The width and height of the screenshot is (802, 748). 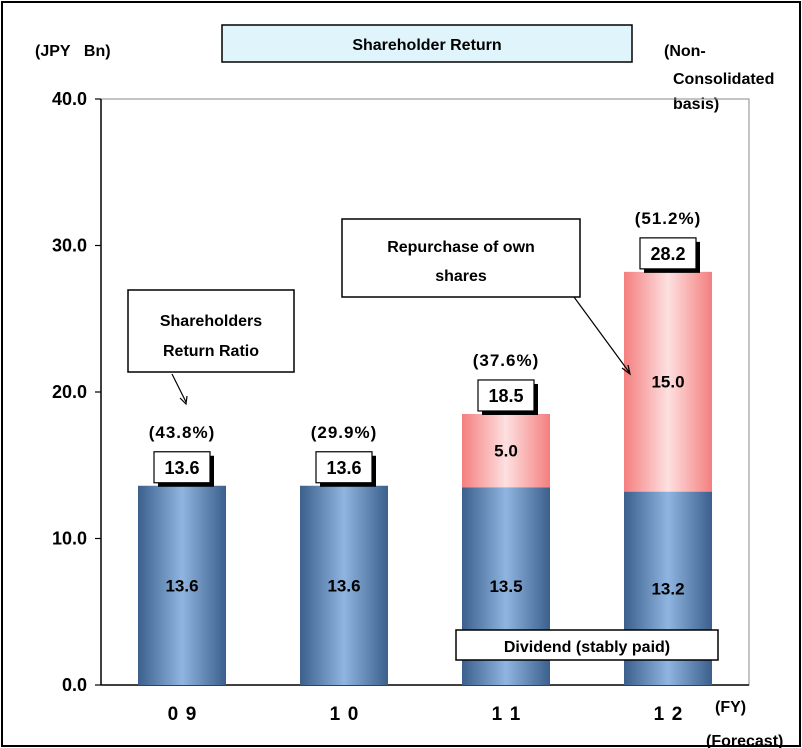 I want to click on data-label-repurchase: 15.0, so click(x=667, y=382).